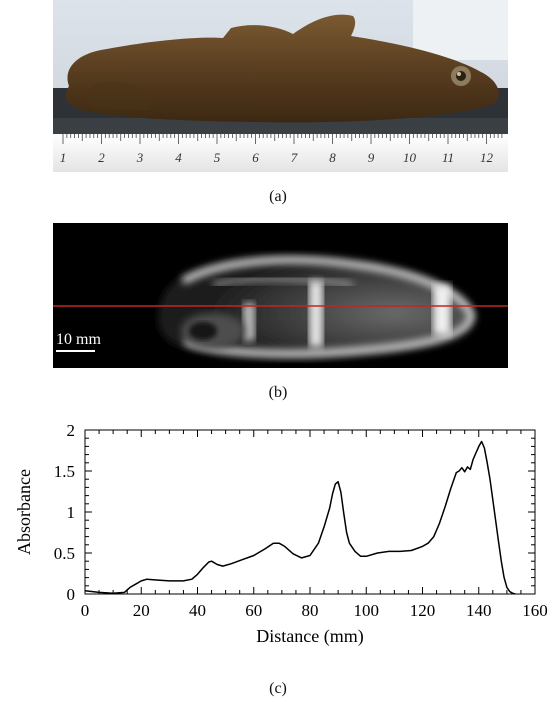 This screenshot has height=702, width=557. I want to click on ruler-number: 9, so click(371, 157).